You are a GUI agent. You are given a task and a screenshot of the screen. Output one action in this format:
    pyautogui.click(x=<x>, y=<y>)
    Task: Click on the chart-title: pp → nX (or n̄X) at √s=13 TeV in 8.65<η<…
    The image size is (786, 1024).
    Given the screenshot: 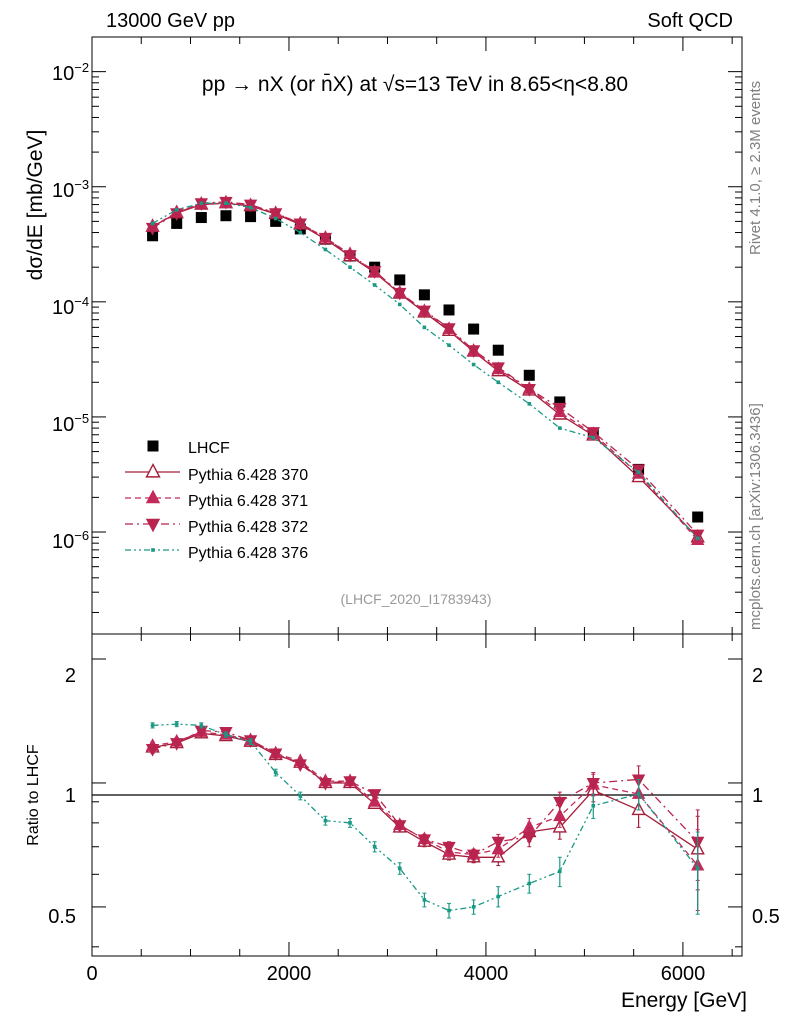 What is the action you would take?
    pyautogui.click(x=415, y=84)
    